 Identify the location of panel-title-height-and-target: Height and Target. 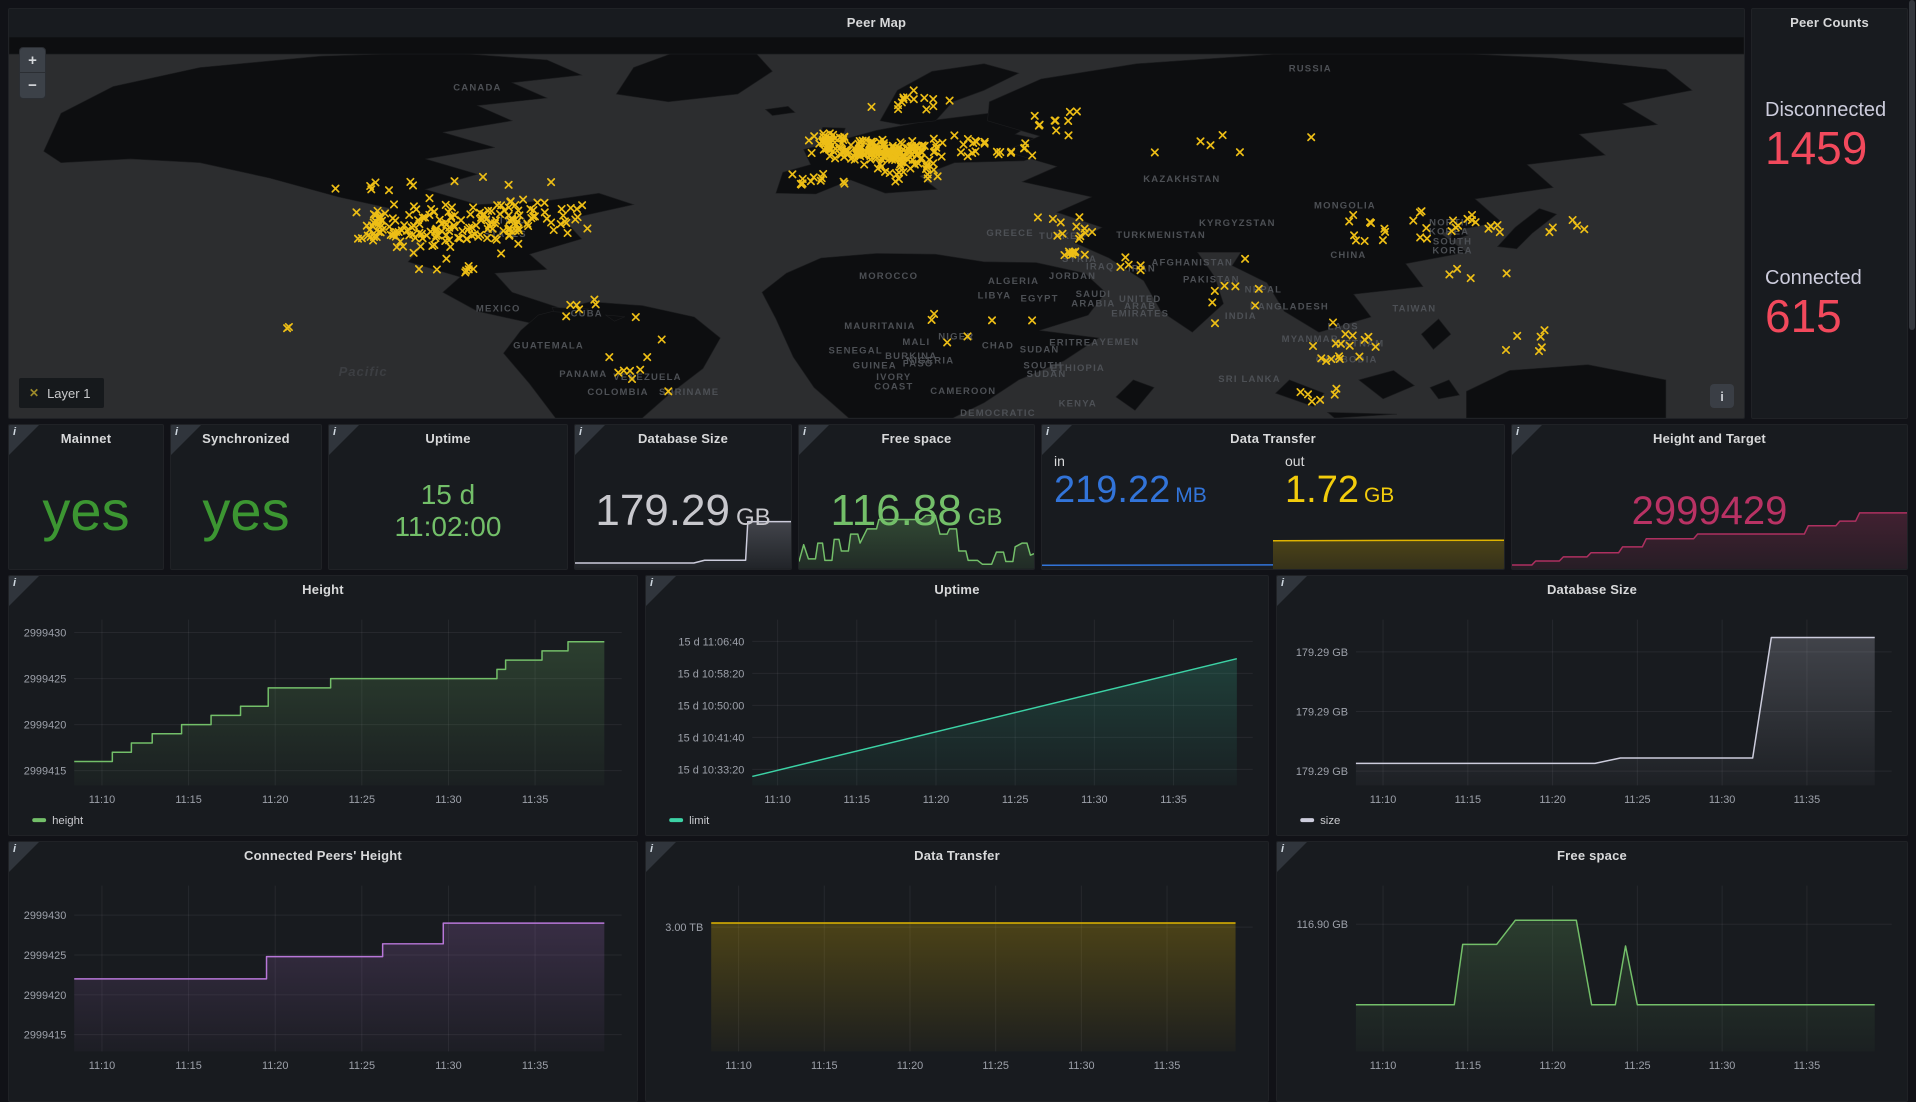
(1709, 439).